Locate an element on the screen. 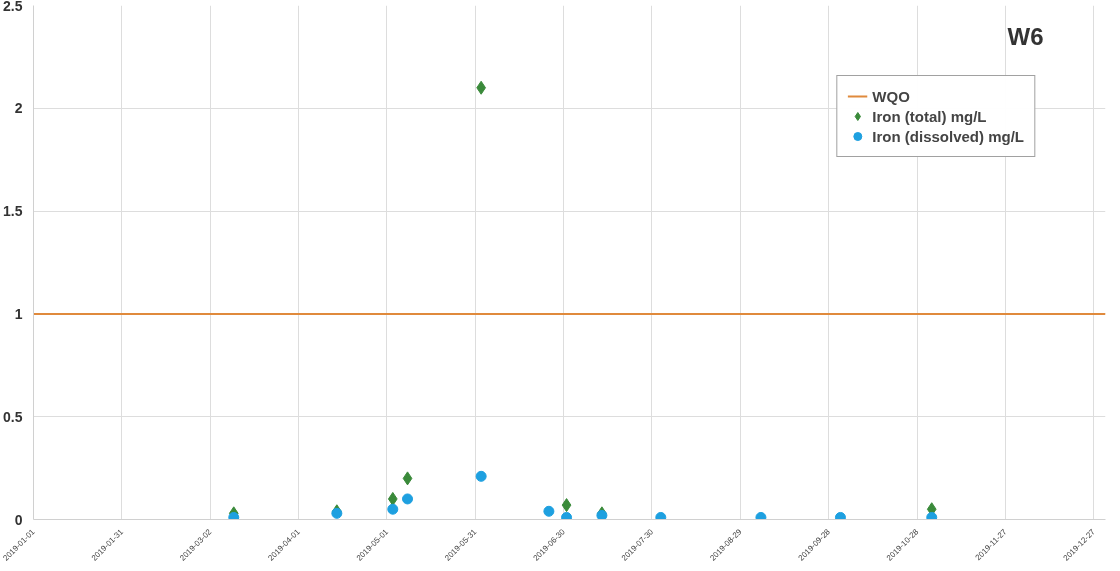  legend-label: Iron (dissolved) mg/L is located at coordinates (948, 136).